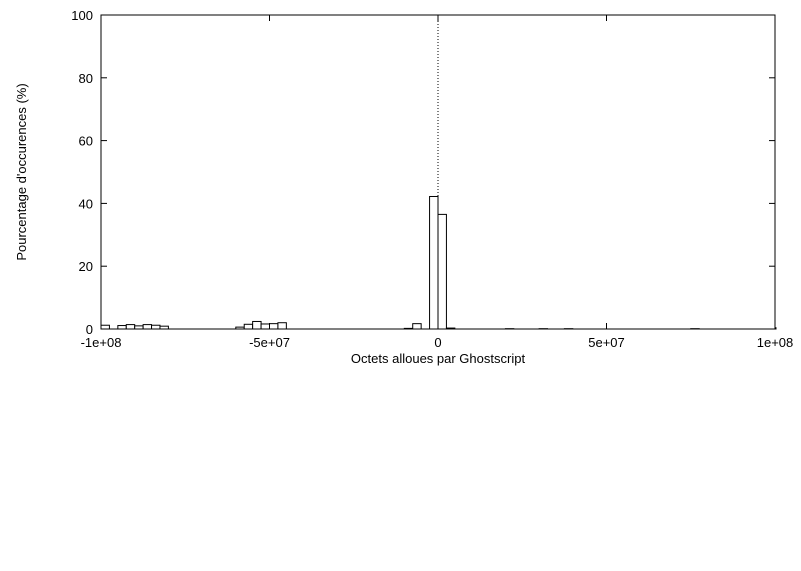  I want to click on x-axis-label: Octets alloues par Ghostscript, so click(438, 358).